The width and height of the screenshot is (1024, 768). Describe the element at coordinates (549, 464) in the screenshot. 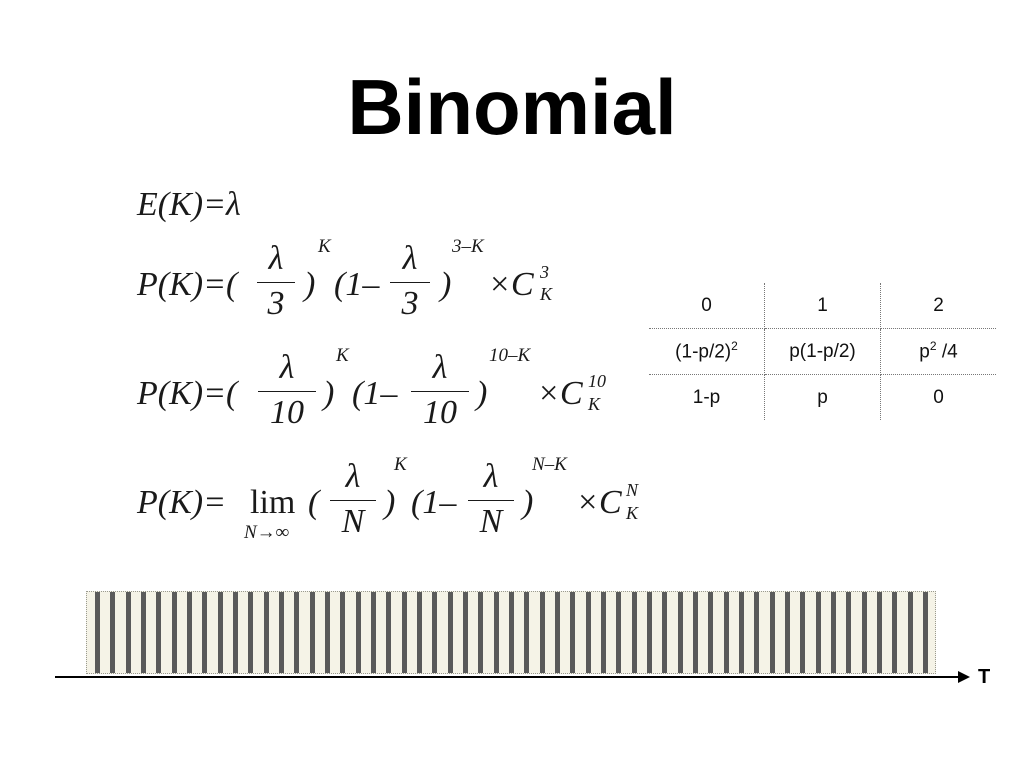

I see `formula-limit-exp-right: N–K` at that location.